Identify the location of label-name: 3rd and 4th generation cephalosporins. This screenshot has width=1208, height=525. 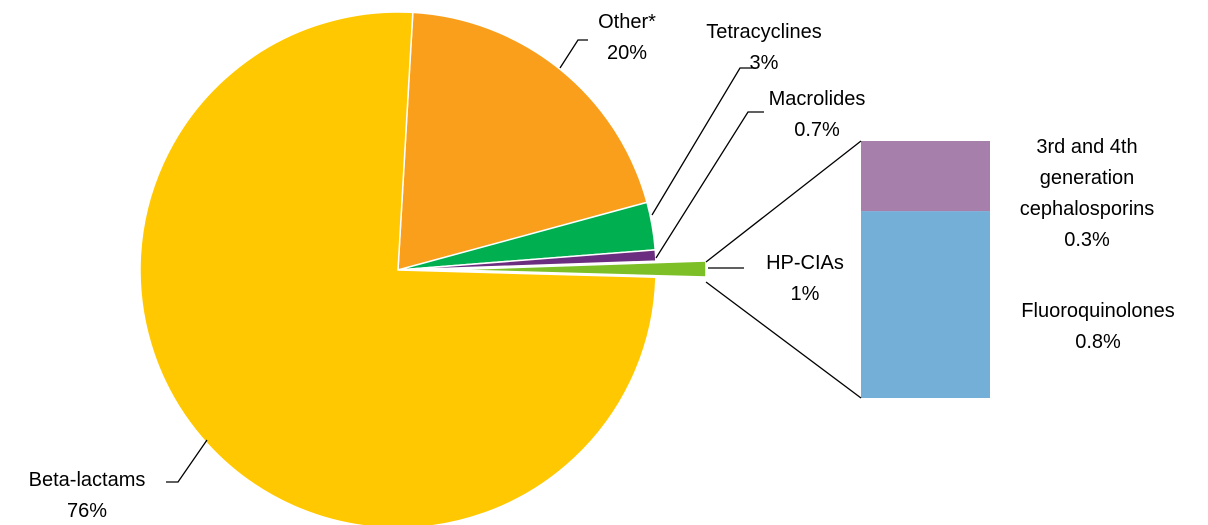
(1087, 178).